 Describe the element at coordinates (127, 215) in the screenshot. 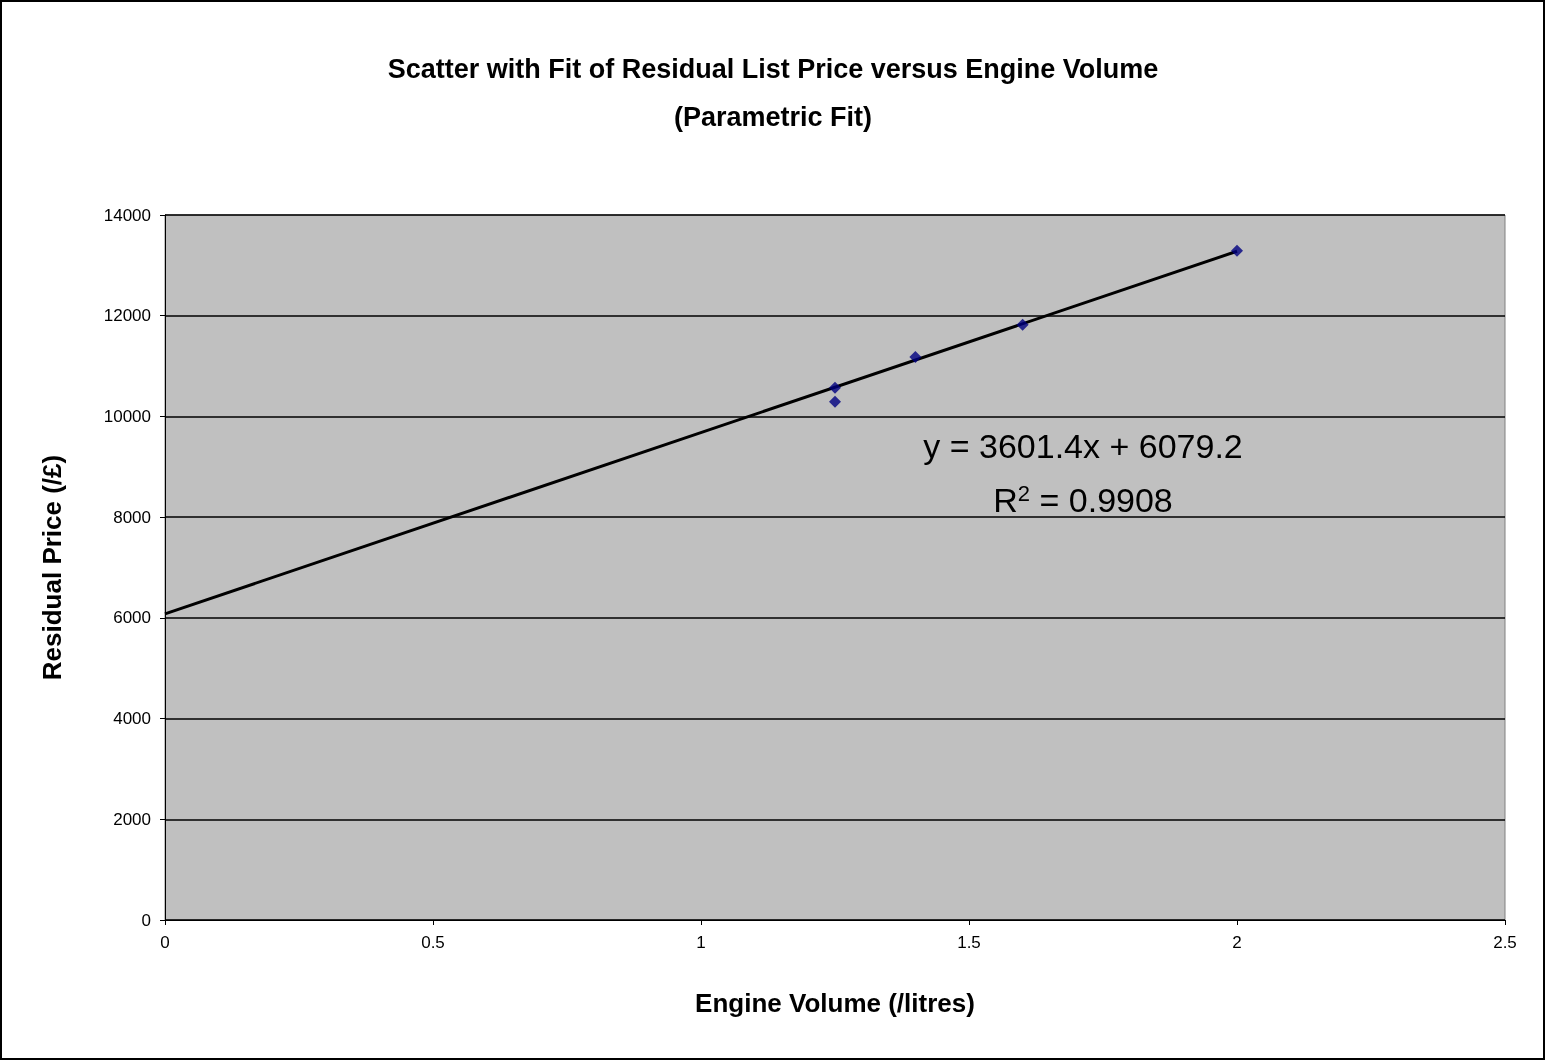

I see `y-tick-label: 14000` at that location.